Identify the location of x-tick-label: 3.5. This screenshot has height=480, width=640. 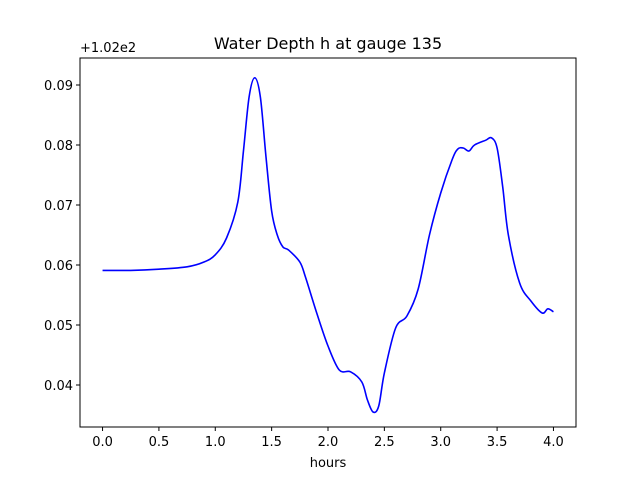
(497, 442).